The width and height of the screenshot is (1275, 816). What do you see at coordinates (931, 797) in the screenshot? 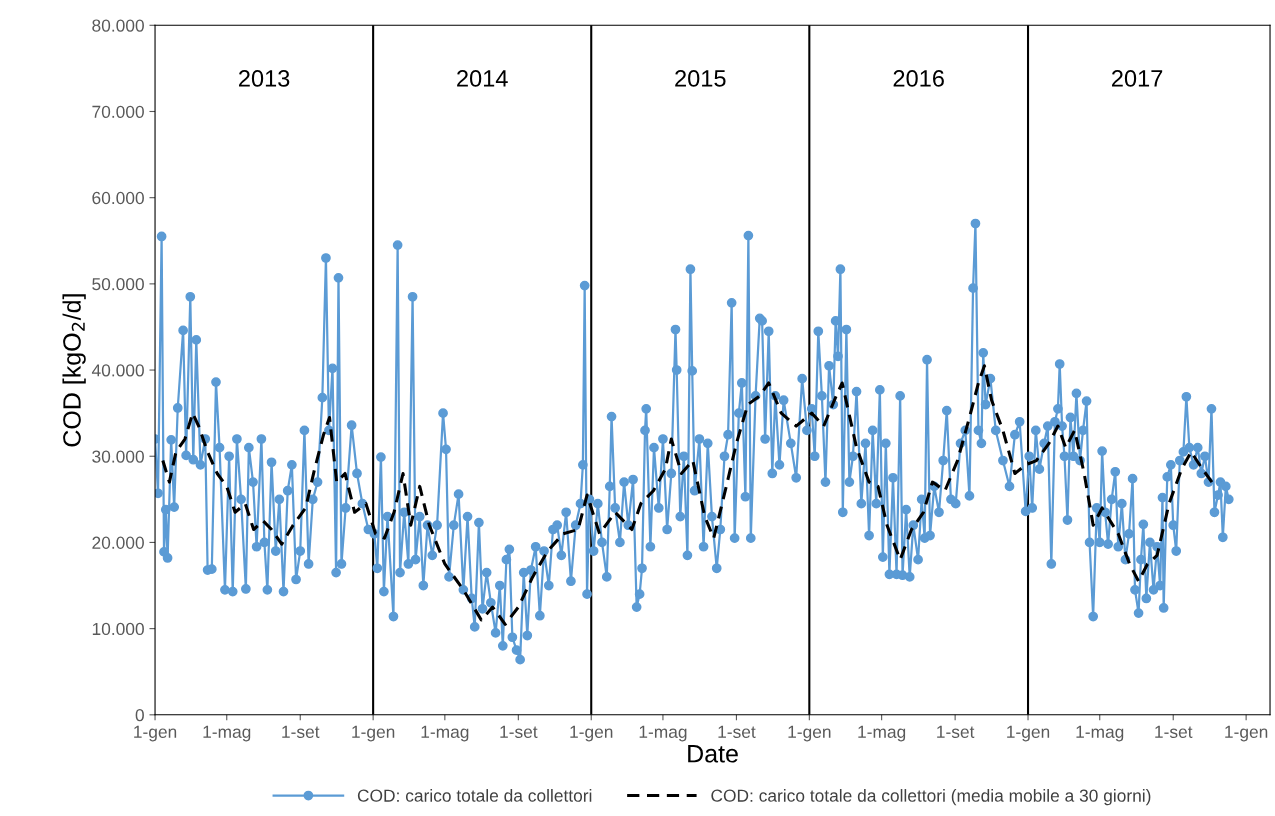
I see `legend-label: COD: carico totale da collettori (media mobile a 30 giorni)` at bounding box center [931, 797].